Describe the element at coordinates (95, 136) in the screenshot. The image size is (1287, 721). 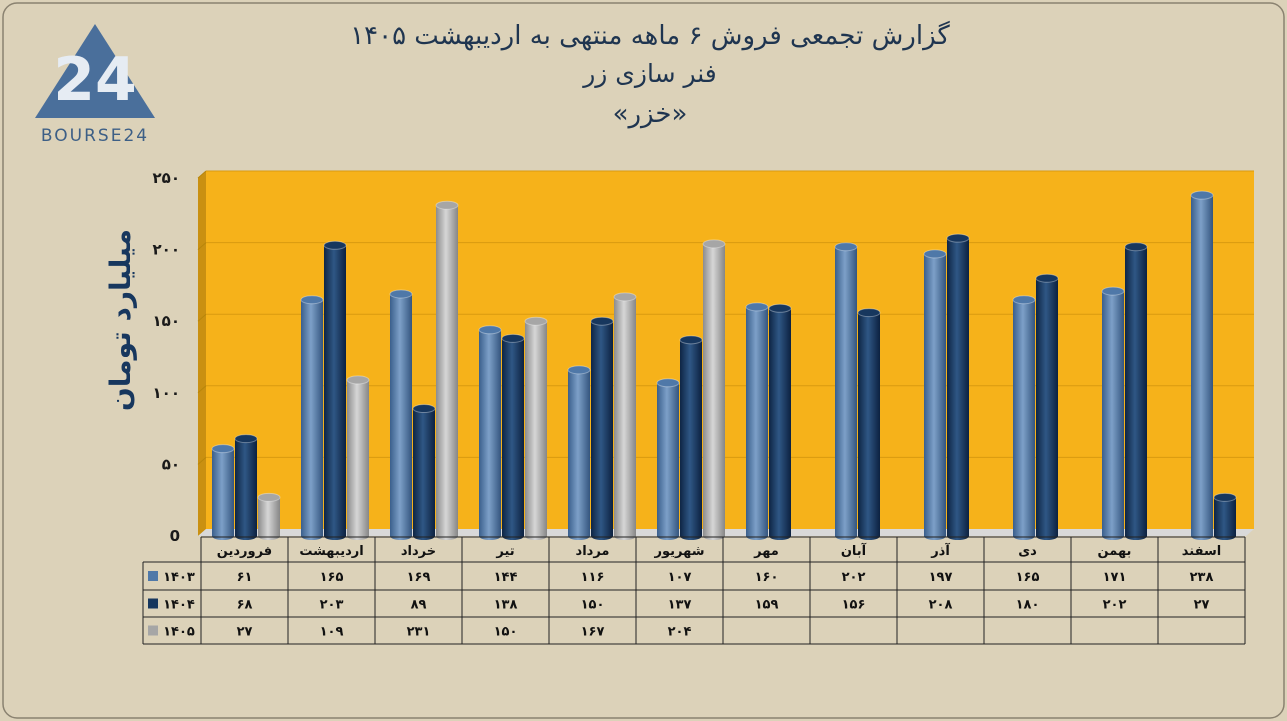
I see `logo-text: BOURSE24` at that location.